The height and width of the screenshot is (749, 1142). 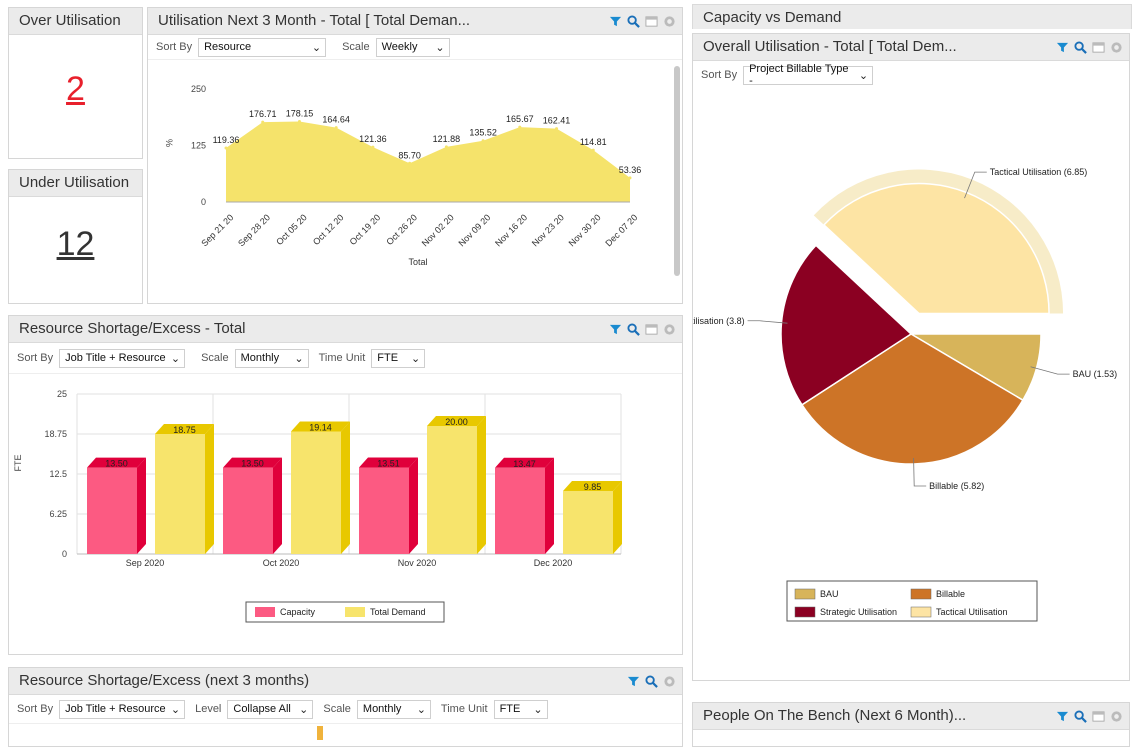 I want to click on data-label: 19.14, so click(x=320, y=428).